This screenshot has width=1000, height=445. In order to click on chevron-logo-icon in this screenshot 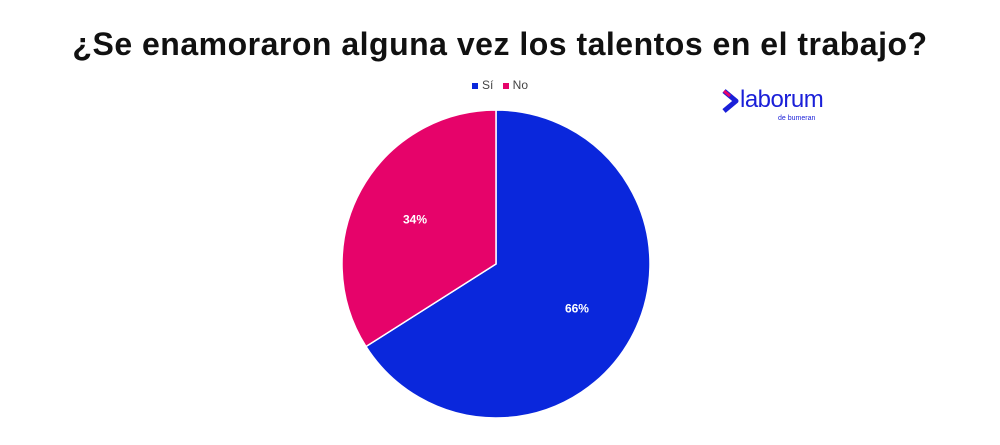, I will do `click(730, 101)`.